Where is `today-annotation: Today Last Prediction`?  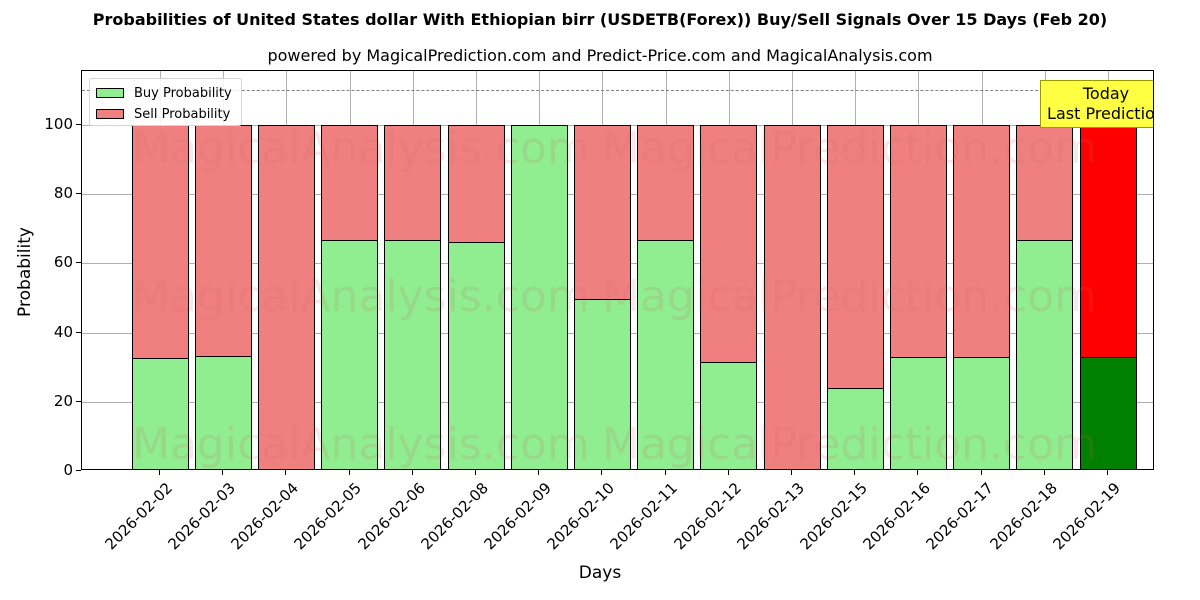
today-annotation: Today Last Prediction is located at coordinates (1097, 104).